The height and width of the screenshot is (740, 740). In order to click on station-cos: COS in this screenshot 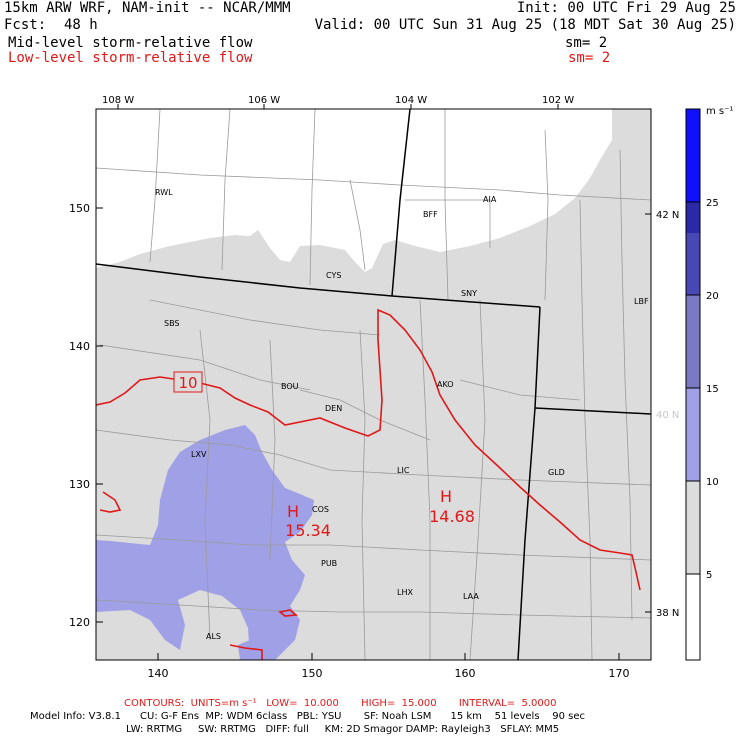, I will do `click(320, 509)`.